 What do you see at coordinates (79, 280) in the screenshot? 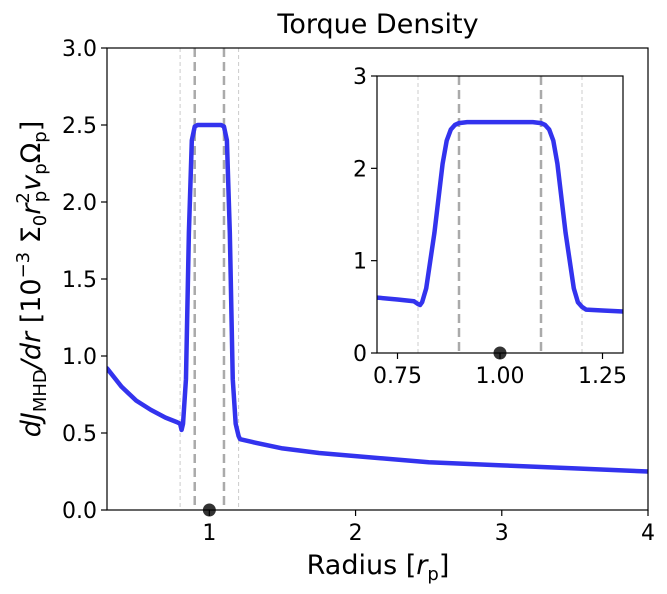
I see `main-y-tick-label: 1.5` at bounding box center [79, 280].